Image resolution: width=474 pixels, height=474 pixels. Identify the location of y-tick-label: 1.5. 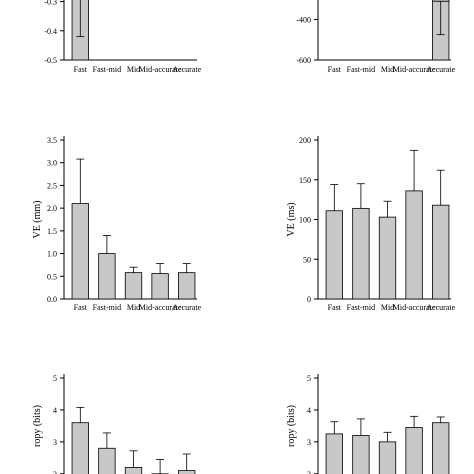
(52, 231).